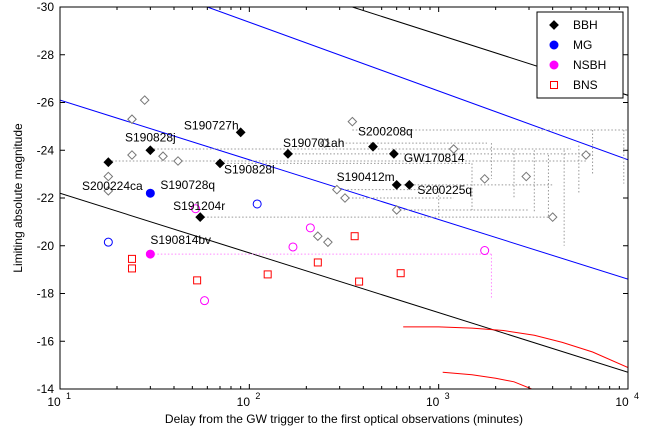  Describe the element at coordinates (211, 125) in the screenshot. I see `event-label: S190727h` at that location.